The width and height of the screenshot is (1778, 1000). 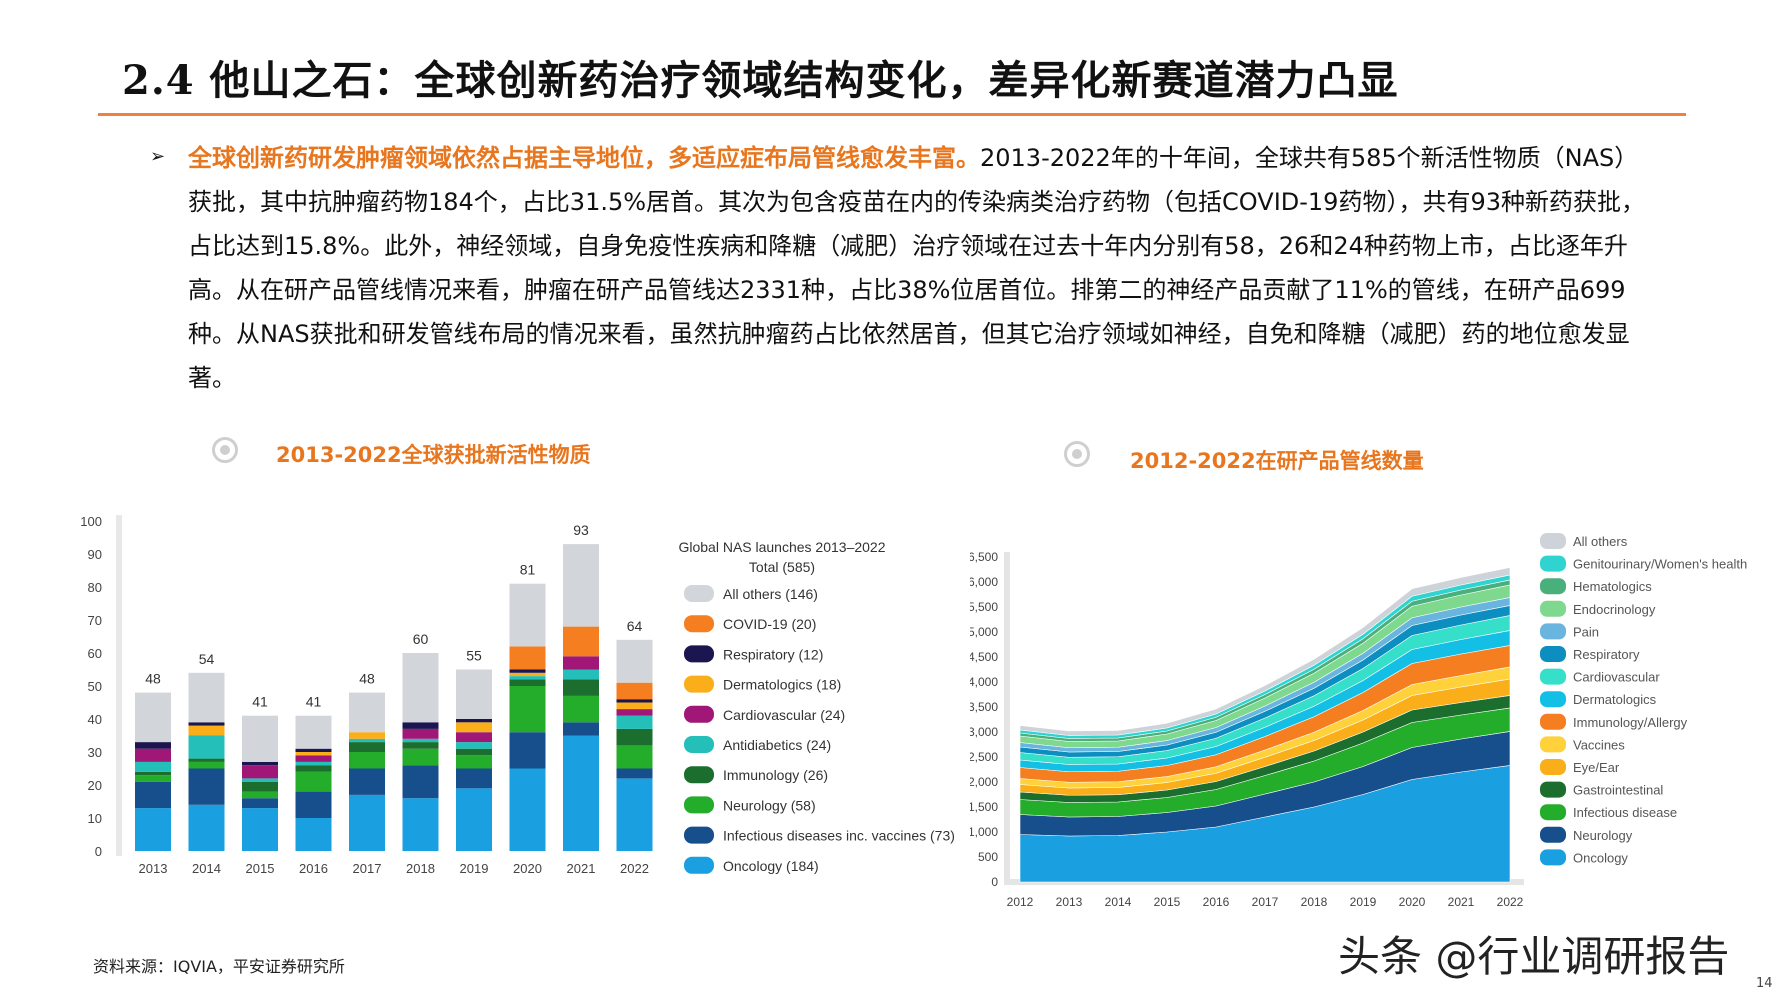 I want to click on chart1-title: 2013-2022全球获批新活性物质, so click(x=433, y=455).